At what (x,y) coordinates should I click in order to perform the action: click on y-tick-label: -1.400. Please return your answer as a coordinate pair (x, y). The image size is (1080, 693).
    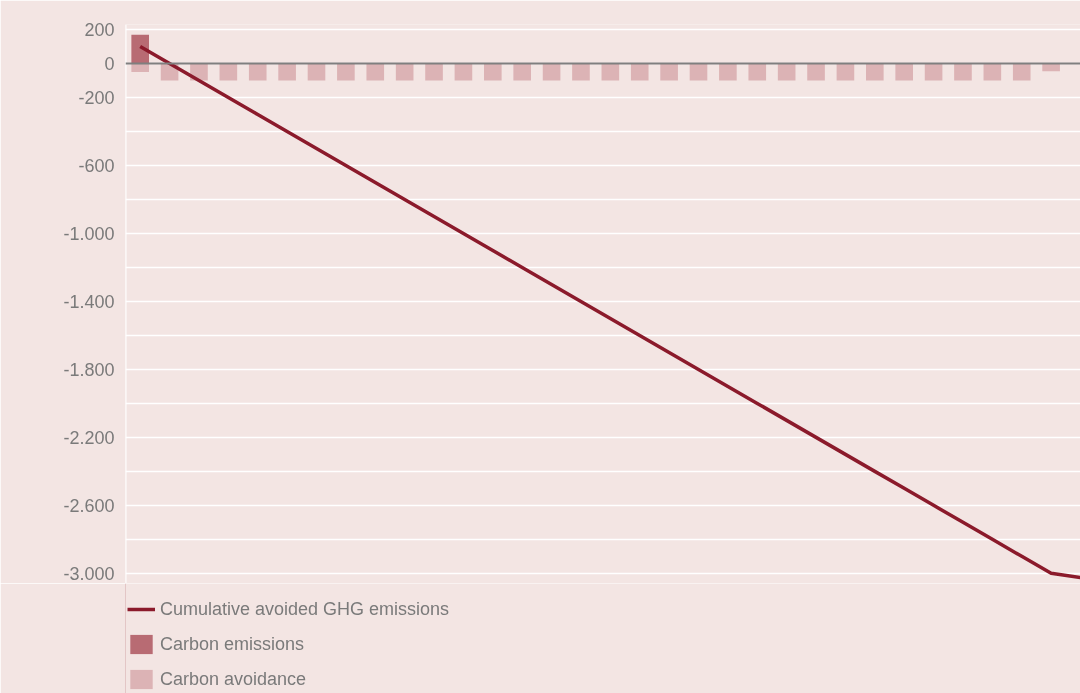
    Looking at the image, I should click on (89, 301).